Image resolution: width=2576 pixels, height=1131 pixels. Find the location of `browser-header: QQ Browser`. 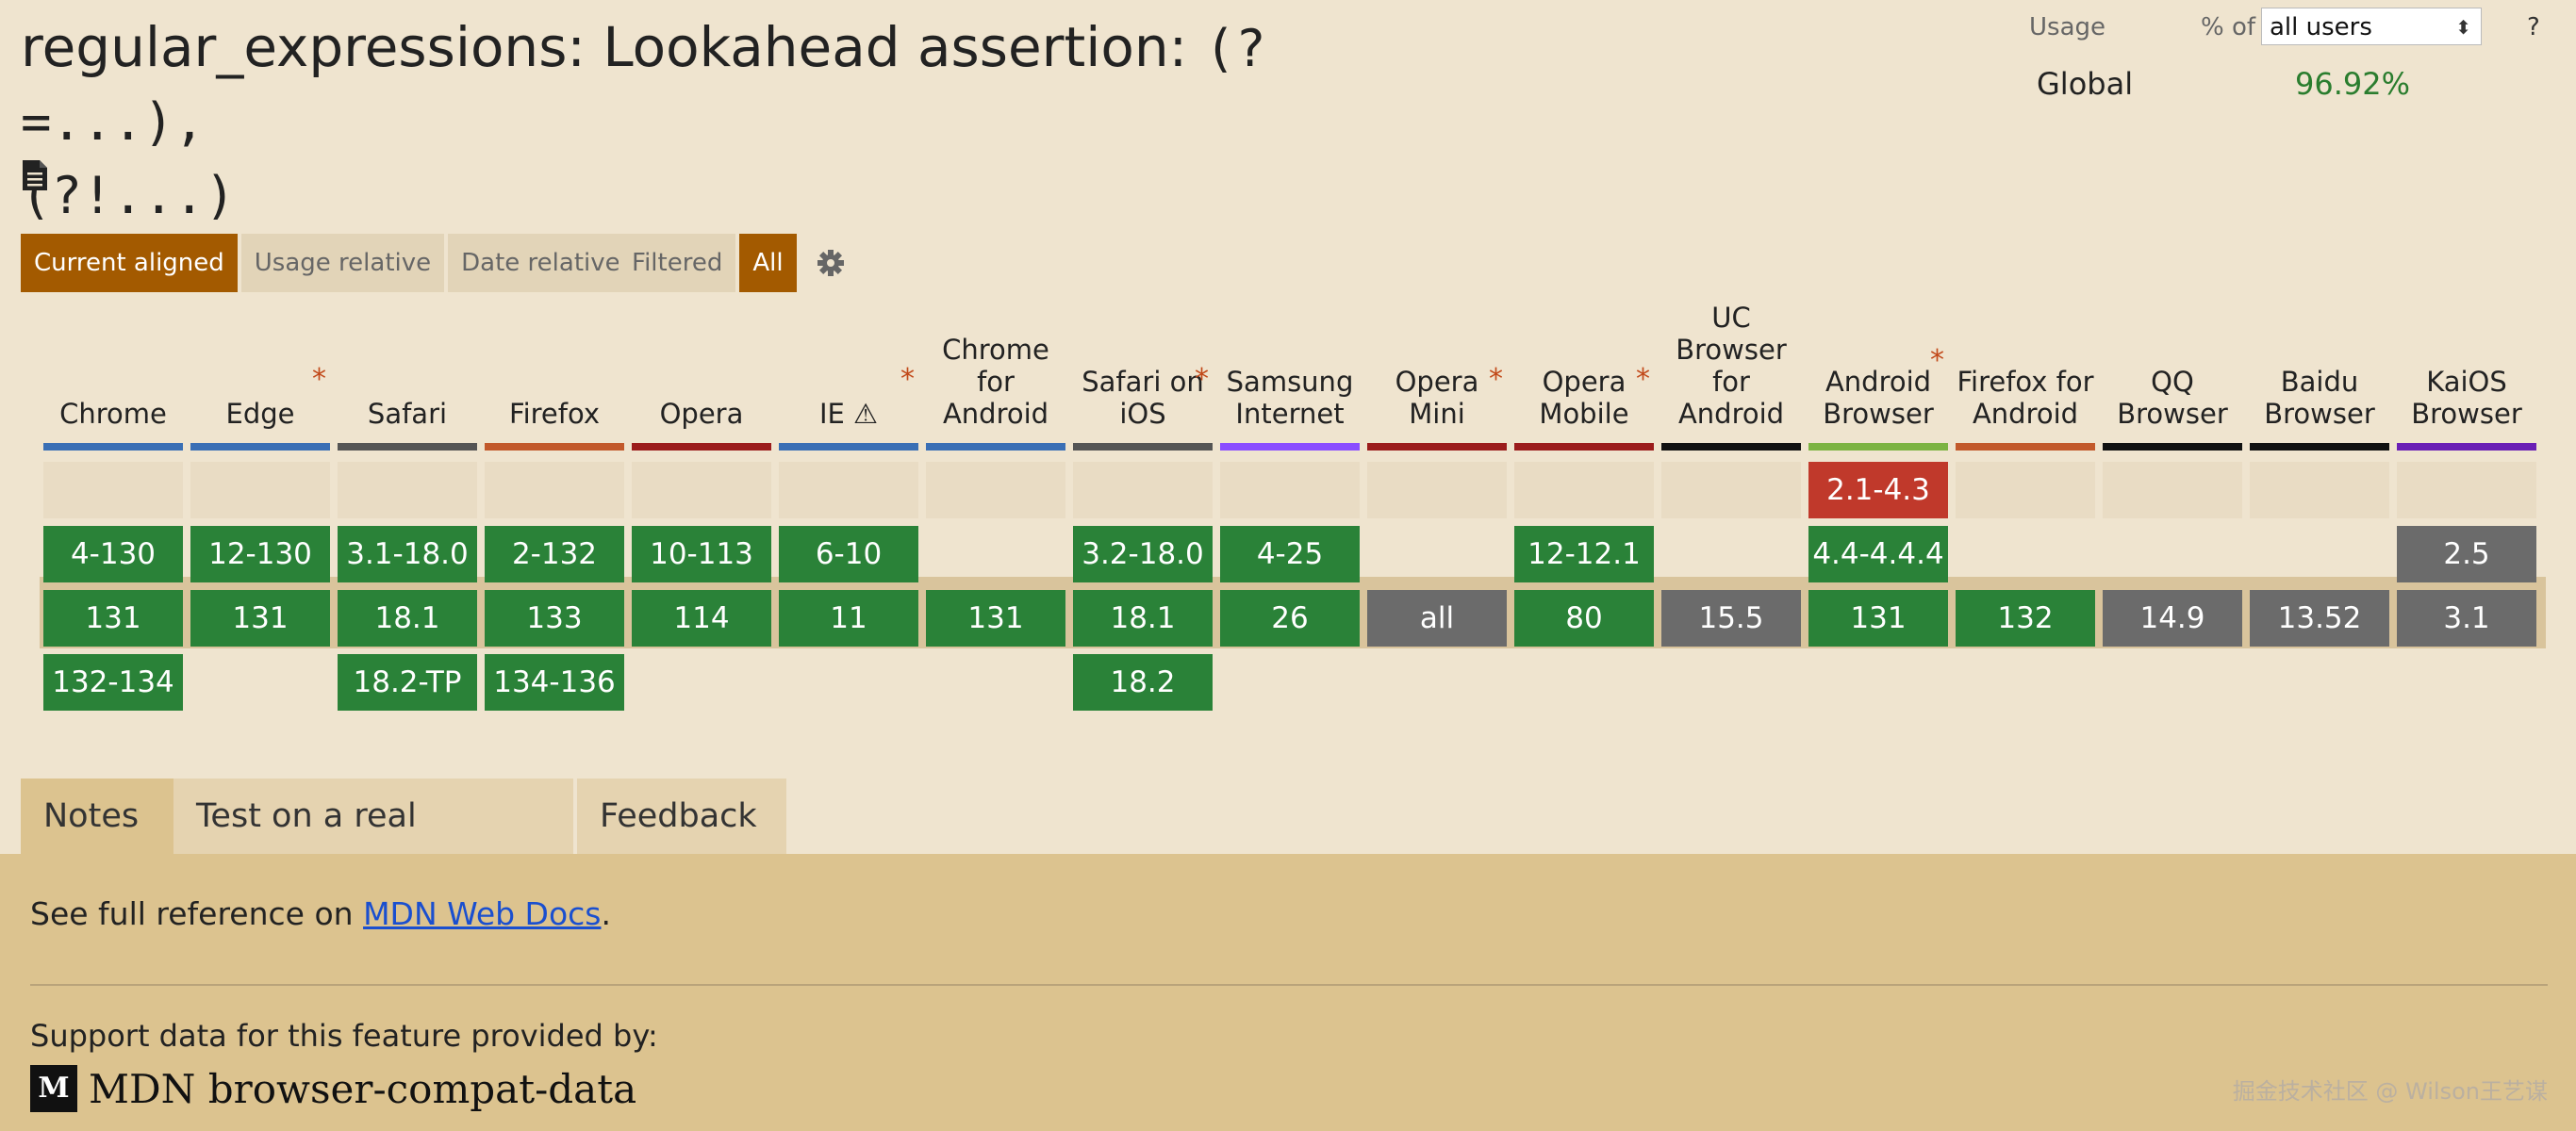

browser-header: QQ Browser is located at coordinates (2172, 373).